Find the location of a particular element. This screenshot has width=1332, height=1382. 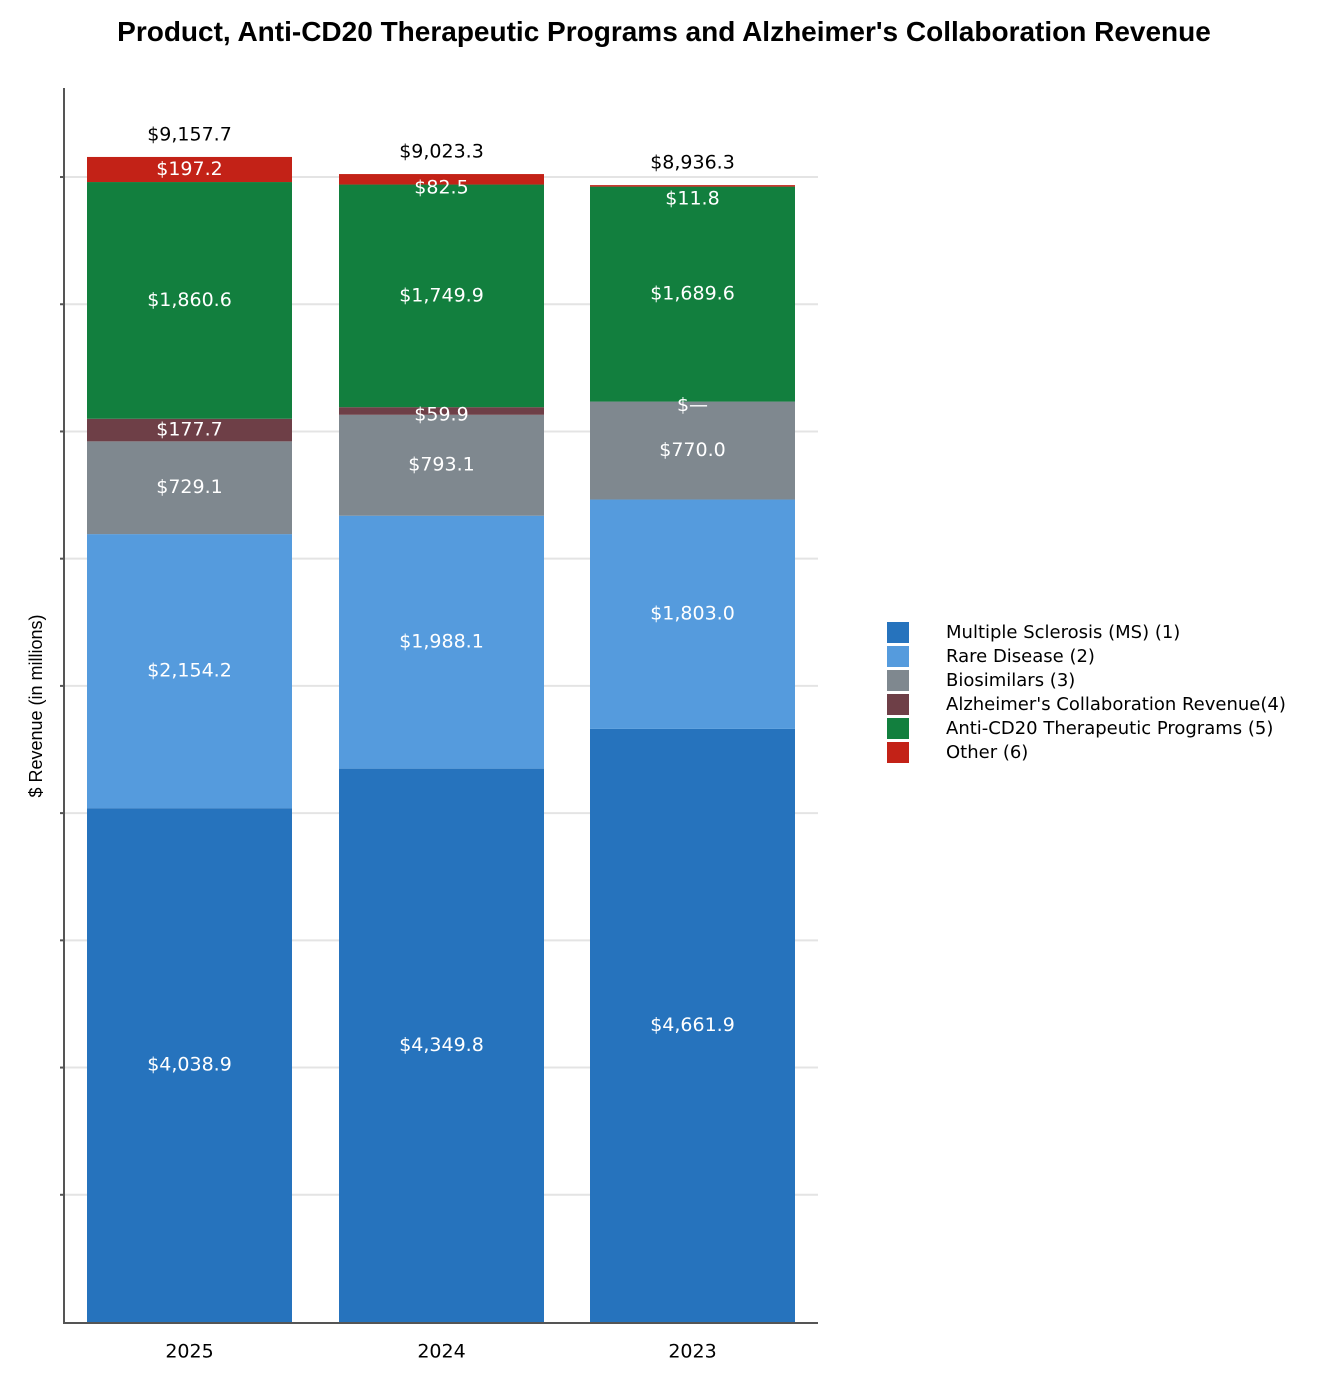

bar-value-label: $2,154.2 is located at coordinates (189, 671).